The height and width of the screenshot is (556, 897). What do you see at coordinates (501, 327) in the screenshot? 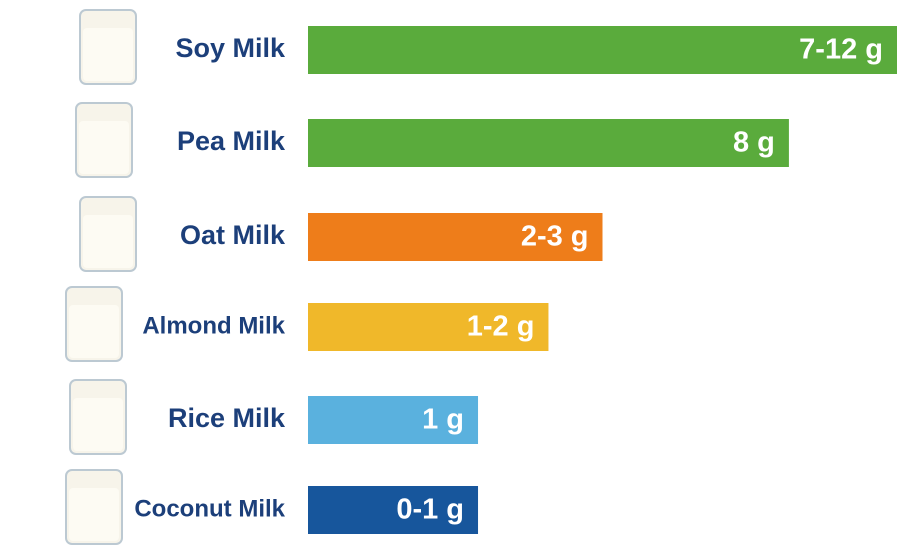
I see `value-label: 1-2 g` at bounding box center [501, 327].